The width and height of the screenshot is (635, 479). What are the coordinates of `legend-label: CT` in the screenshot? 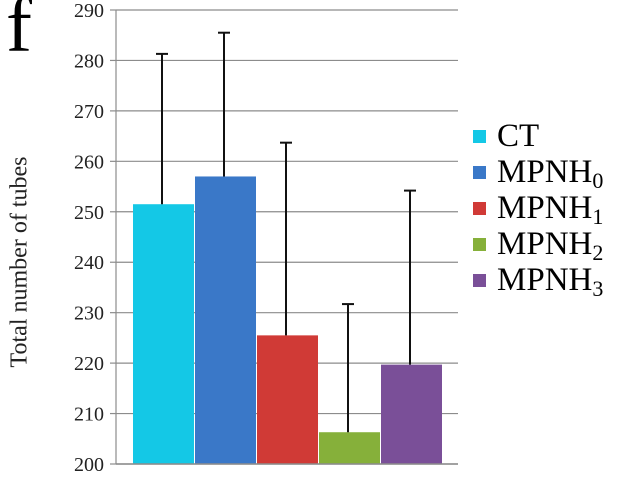 It's located at (518, 136).